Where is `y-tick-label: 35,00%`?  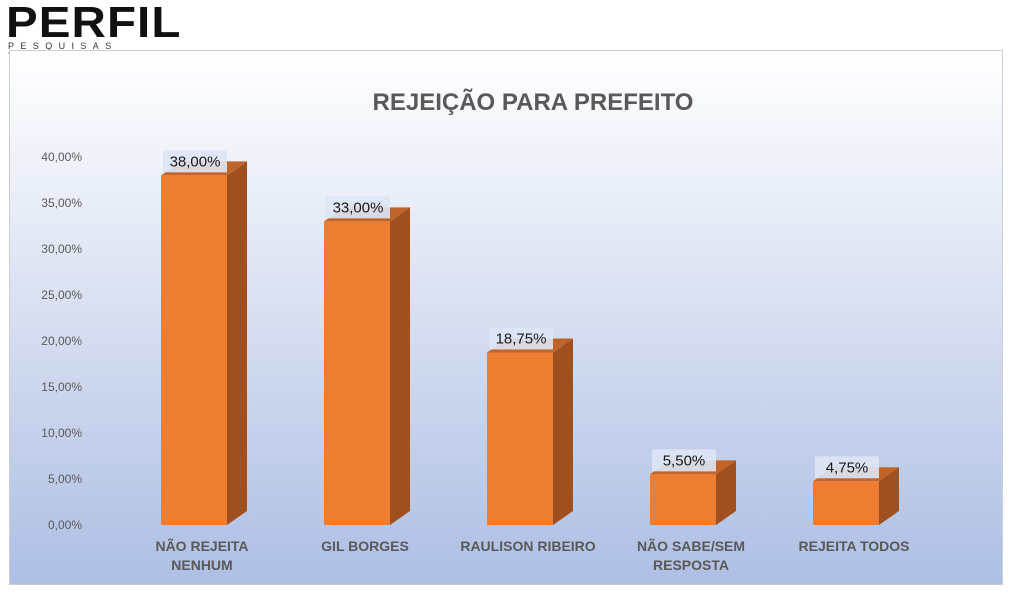 y-tick-label: 35,00% is located at coordinates (61, 203).